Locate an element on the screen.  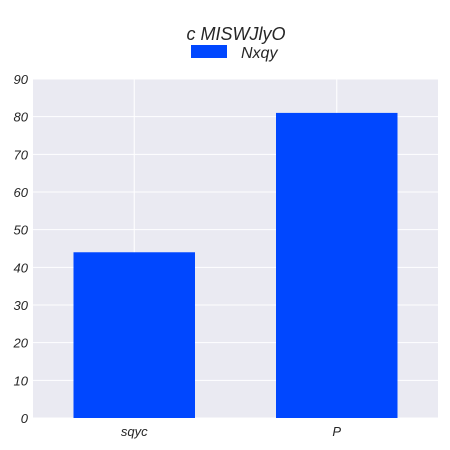
y-tick-label: 30 is located at coordinates (21, 305).